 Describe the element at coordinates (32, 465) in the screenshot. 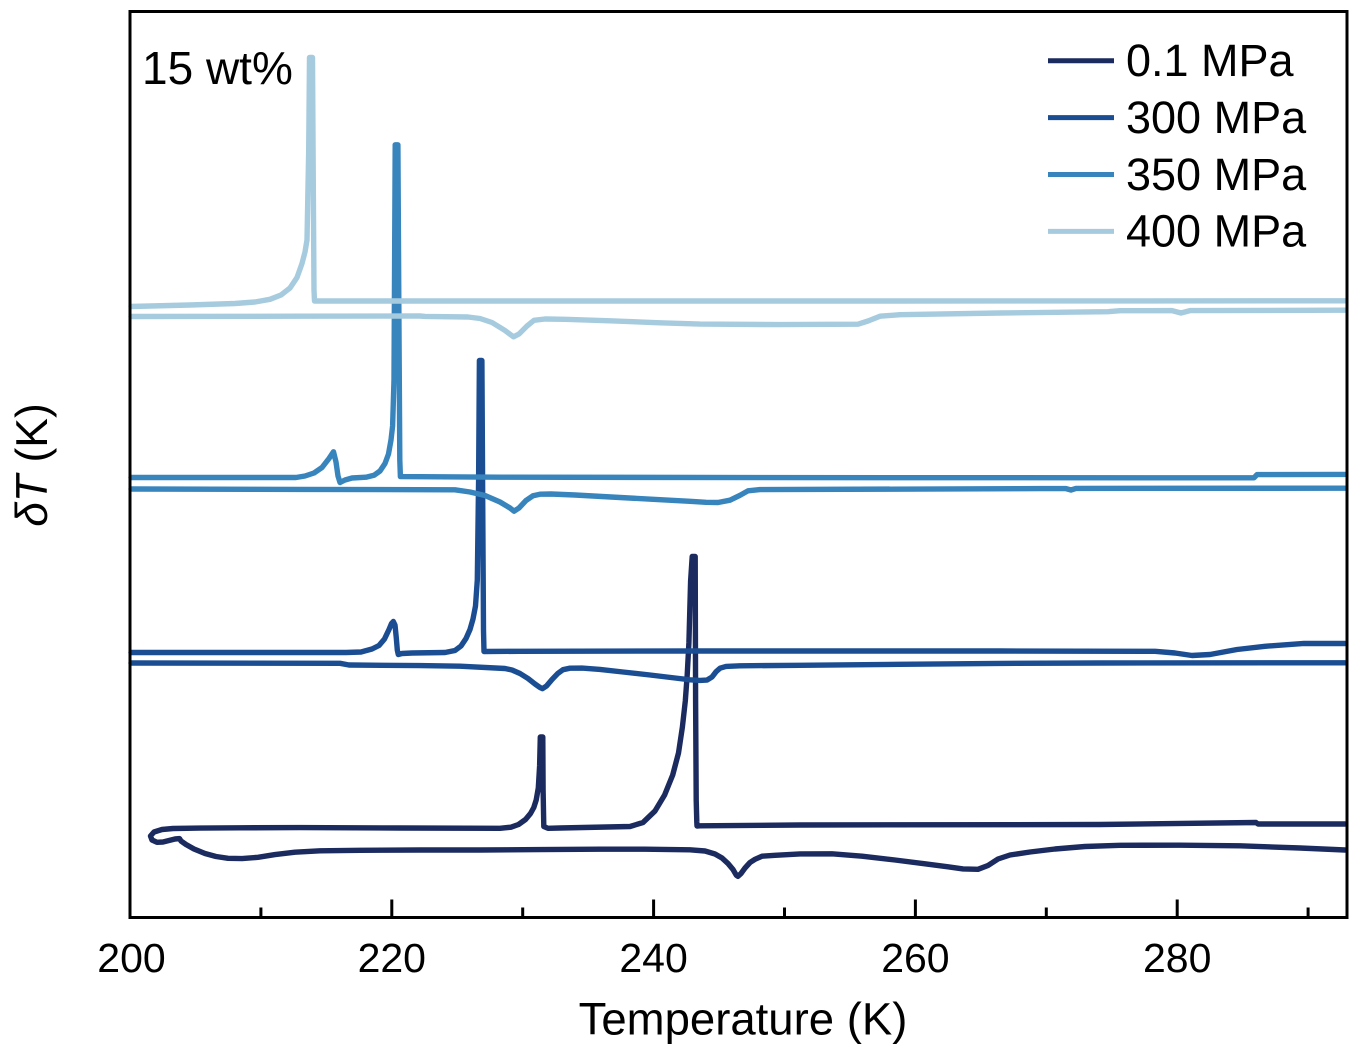

I see `svg-text: δT (K)` at that location.